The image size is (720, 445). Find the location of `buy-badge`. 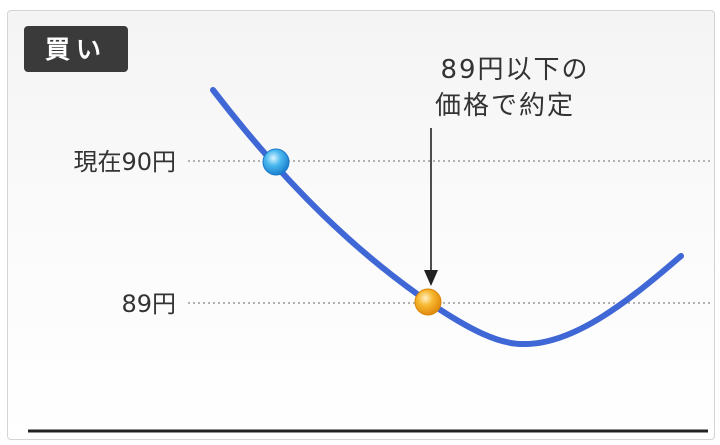

buy-badge is located at coordinates (76, 49).